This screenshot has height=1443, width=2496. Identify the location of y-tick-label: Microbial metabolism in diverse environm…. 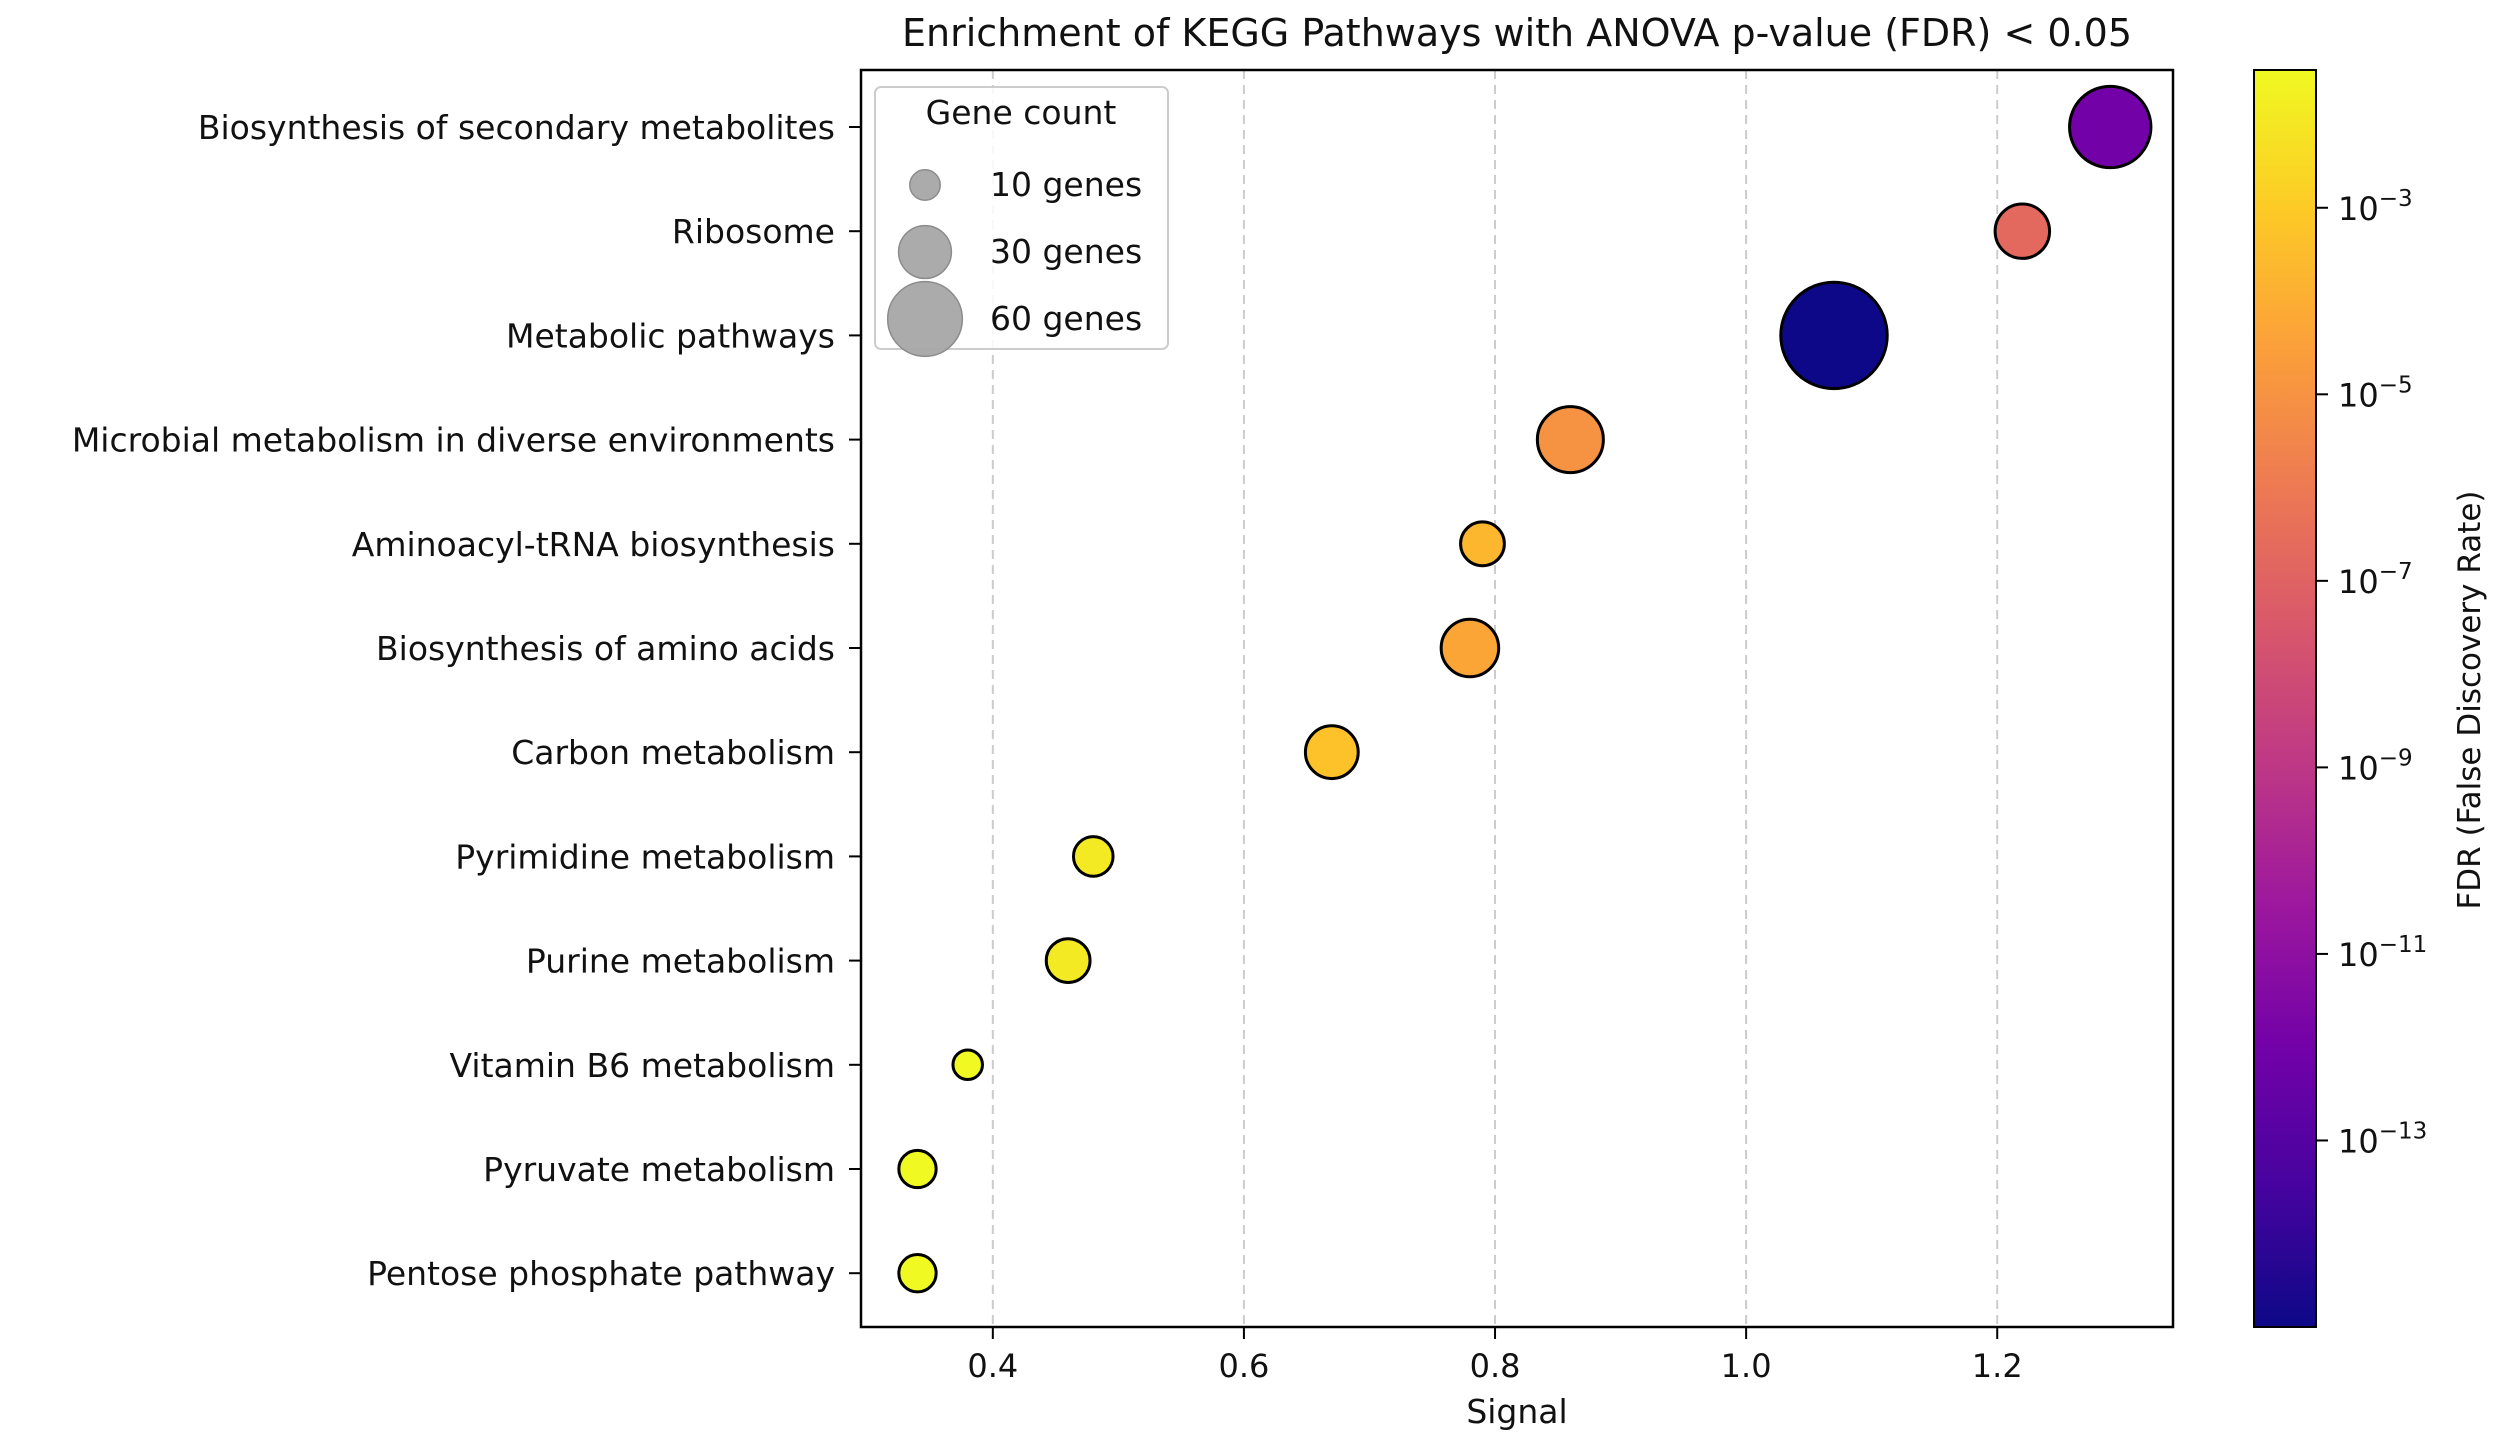
(453, 440).